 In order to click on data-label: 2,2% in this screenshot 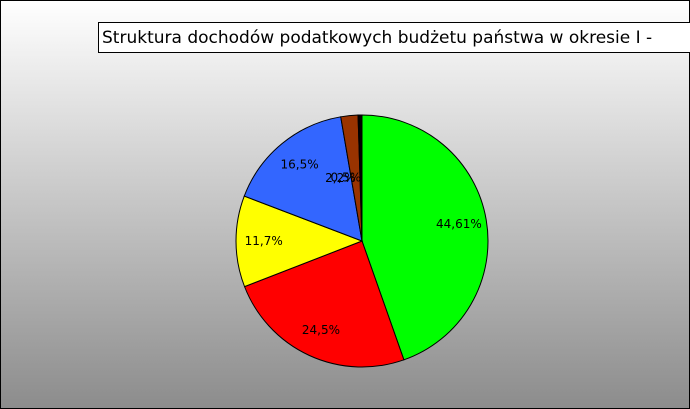, I will do `click(340, 178)`.